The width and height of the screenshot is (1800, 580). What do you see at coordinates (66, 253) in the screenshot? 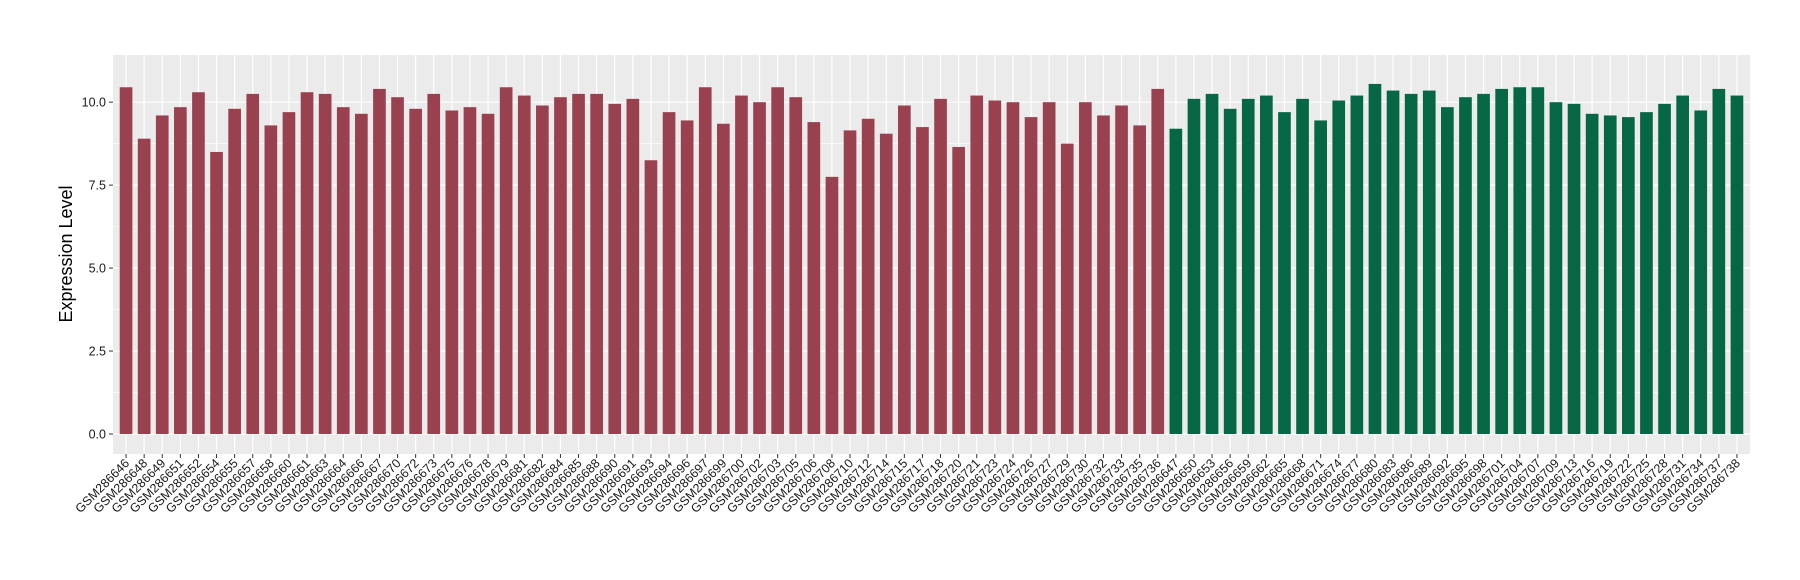
I see `y-axis-title: Expression Level` at bounding box center [66, 253].